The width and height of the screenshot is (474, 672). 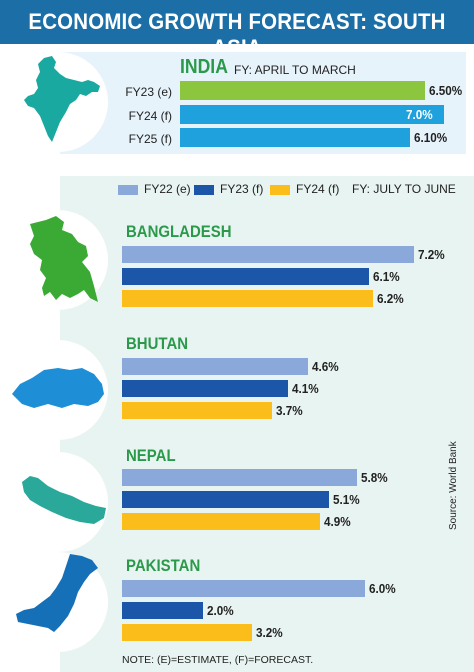 I want to click on legend-label: FY22 (e), so click(x=167, y=189).